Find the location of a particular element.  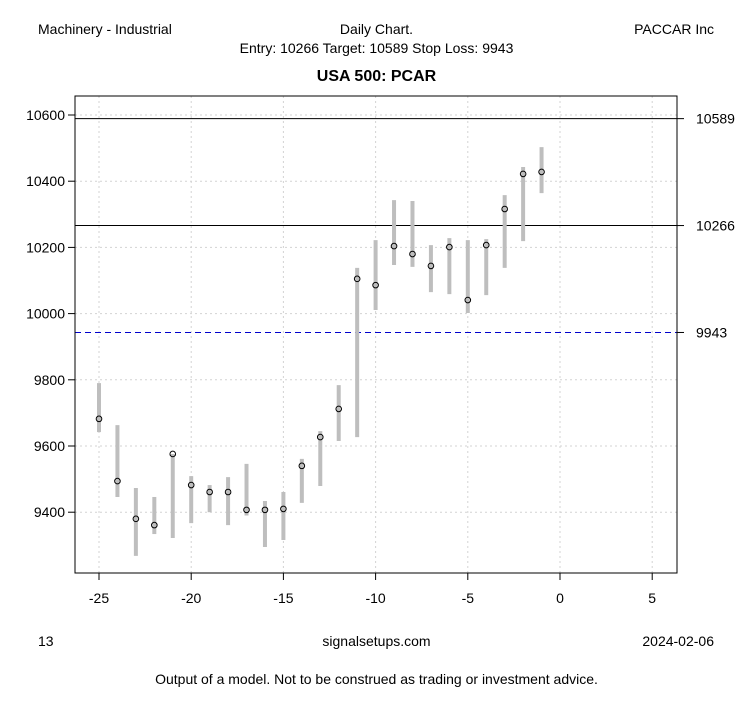

company-label: PACCAR Inc is located at coordinates (674, 29).